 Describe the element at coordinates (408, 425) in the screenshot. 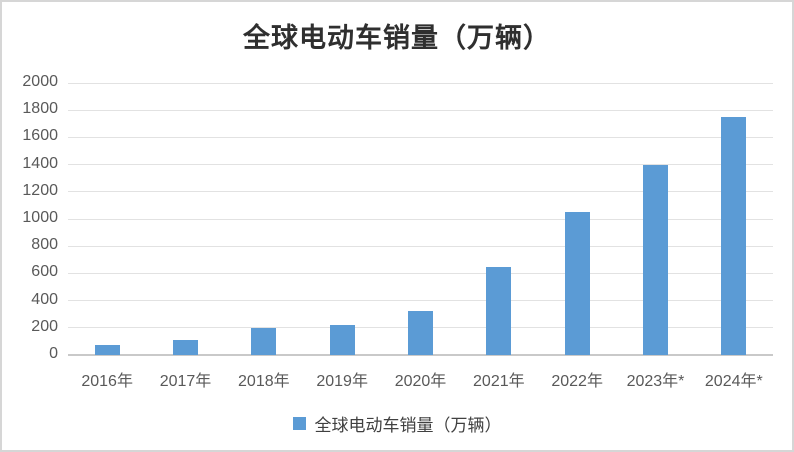

I see `legend-label: 全球电动车销量（万辆）` at that location.